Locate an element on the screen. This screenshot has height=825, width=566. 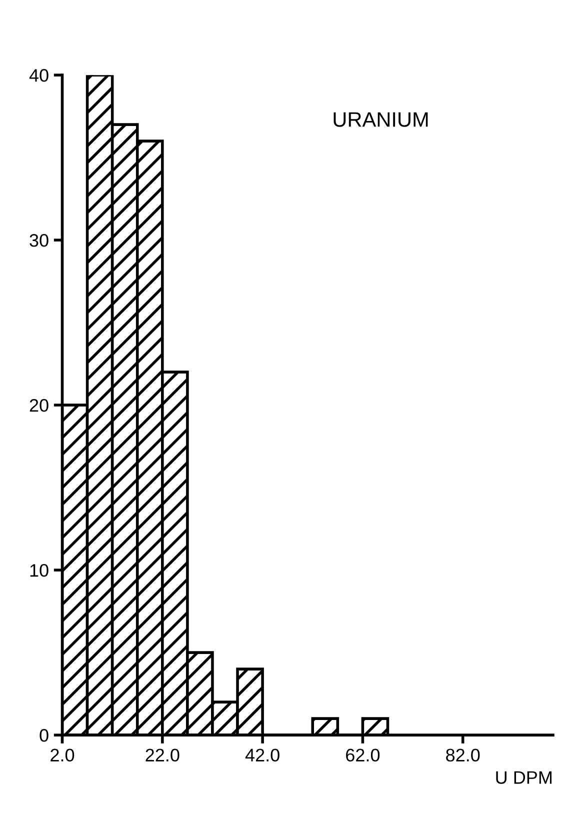
y-tick-label: 20 is located at coordinates (39, 405).